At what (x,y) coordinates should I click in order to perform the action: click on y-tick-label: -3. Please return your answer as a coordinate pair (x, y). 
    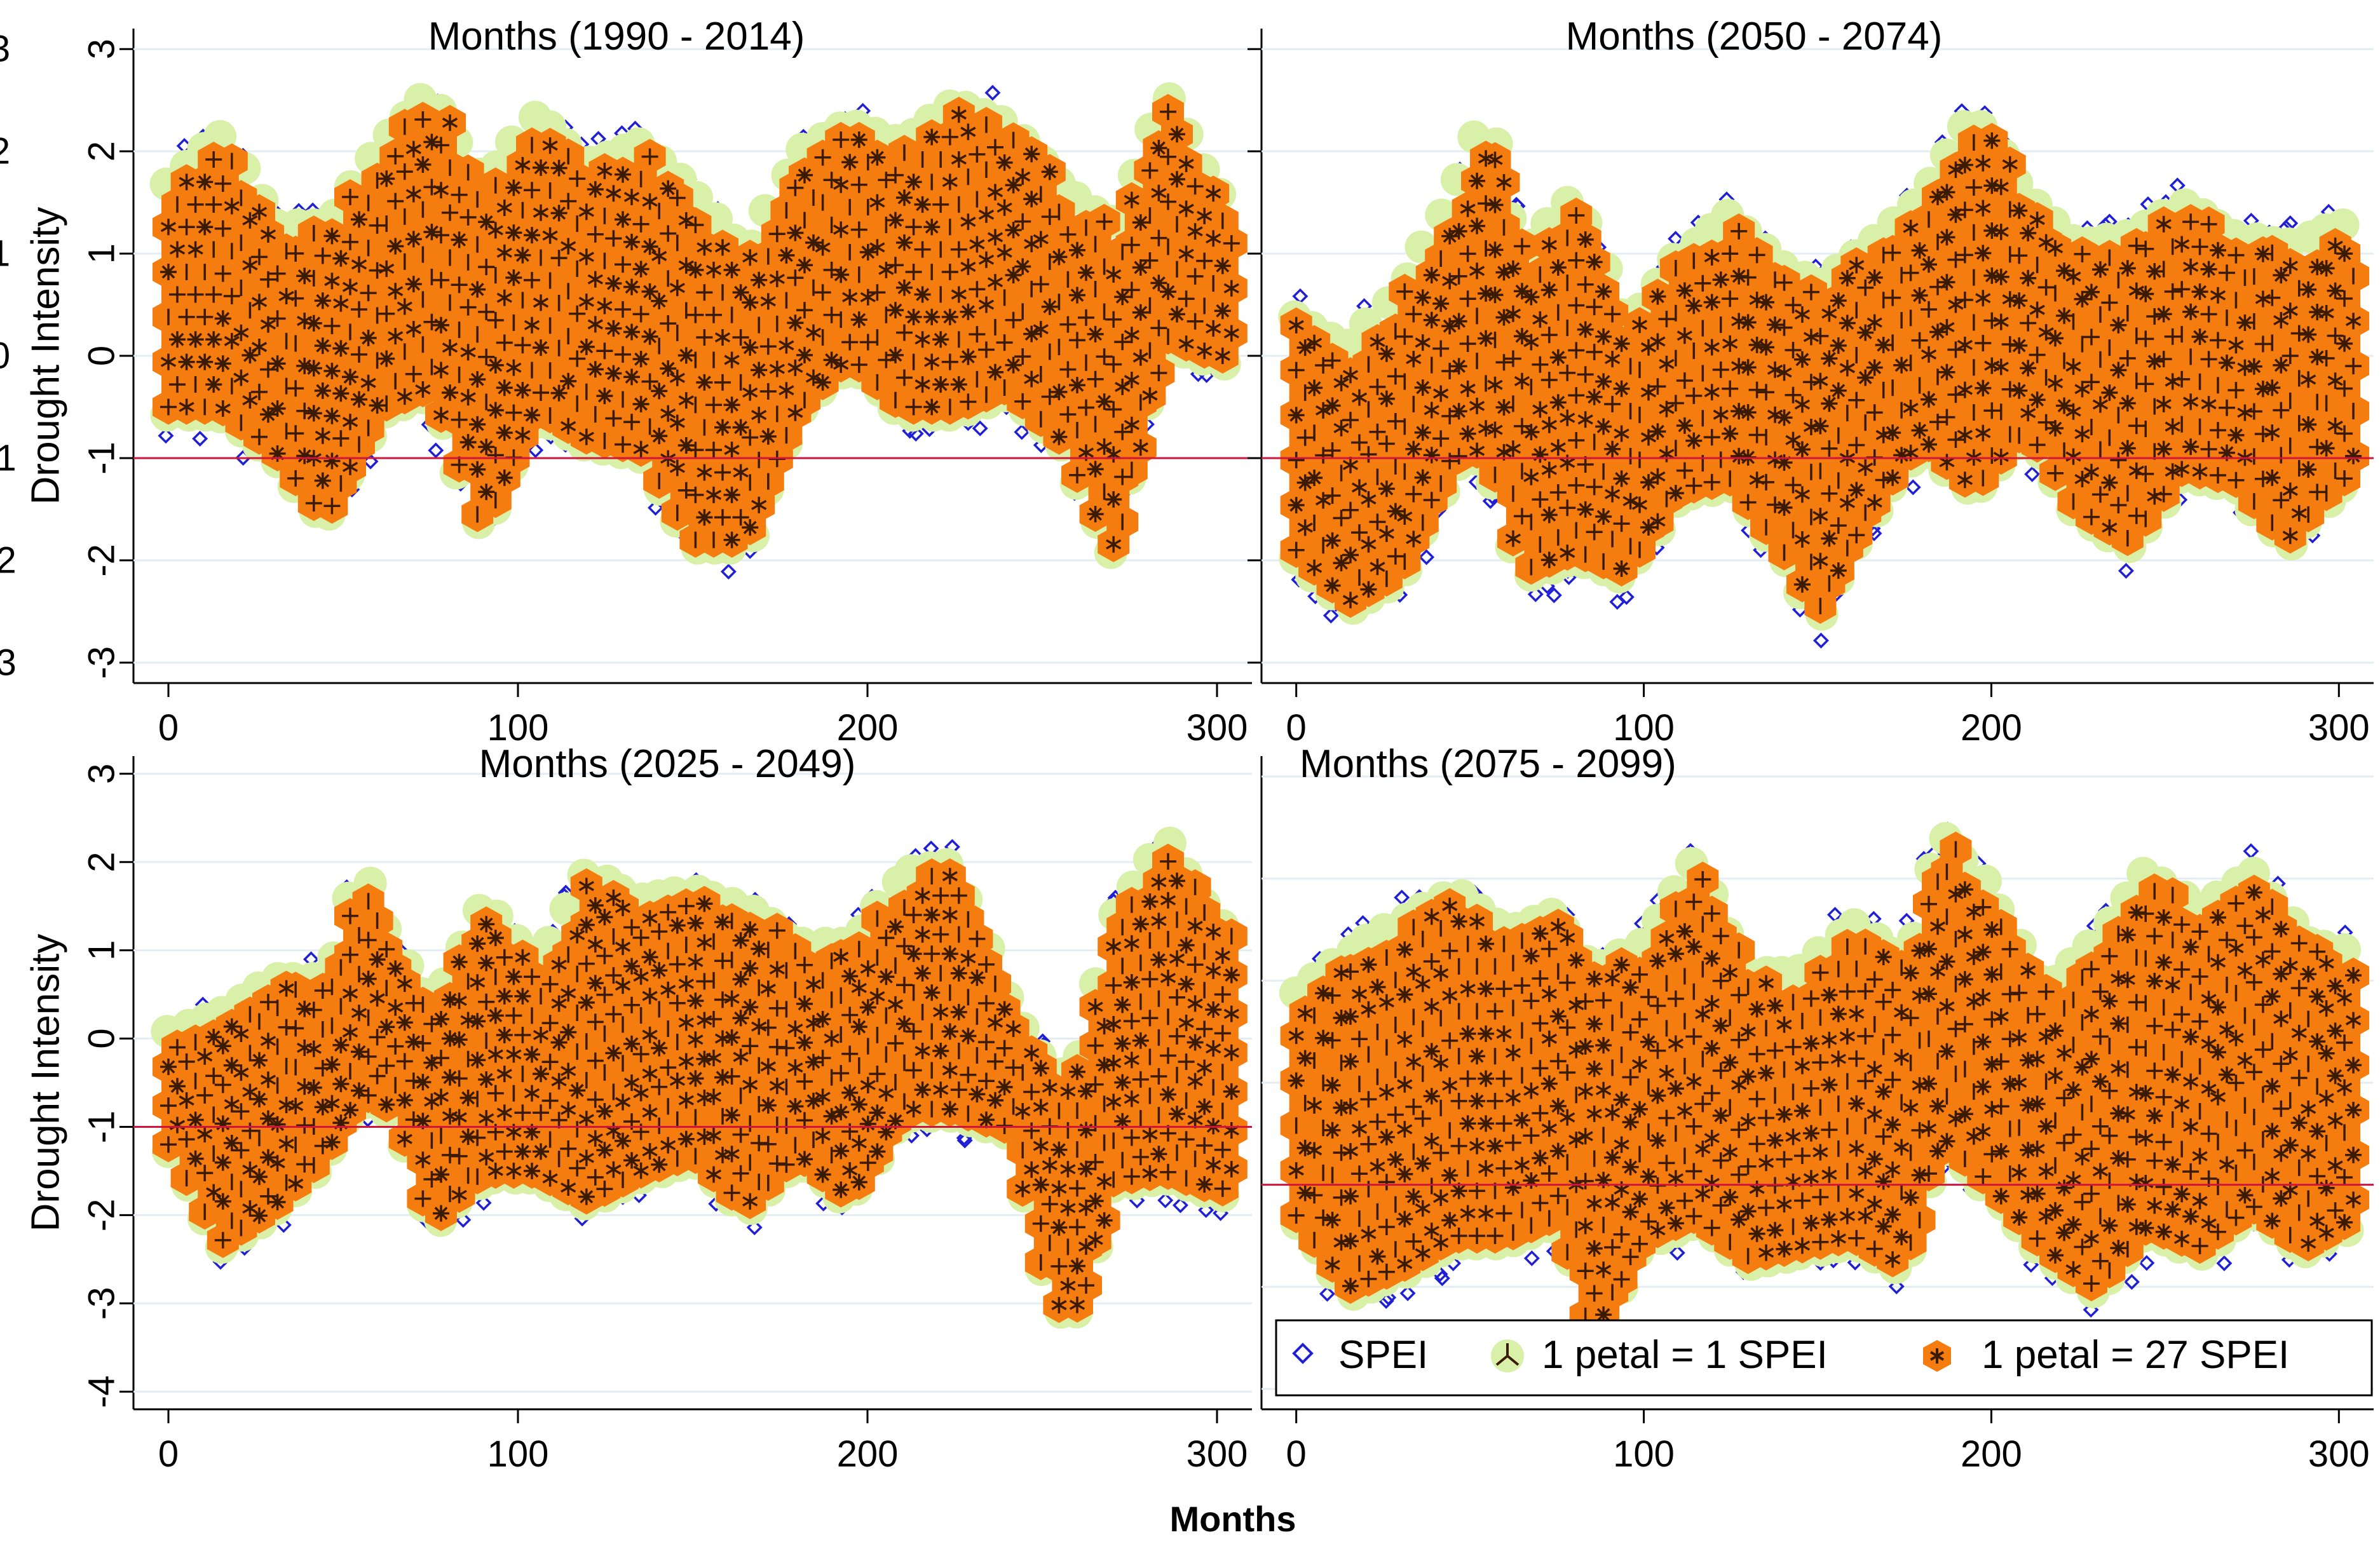
    Looking at the image, I should click on (8, 662).